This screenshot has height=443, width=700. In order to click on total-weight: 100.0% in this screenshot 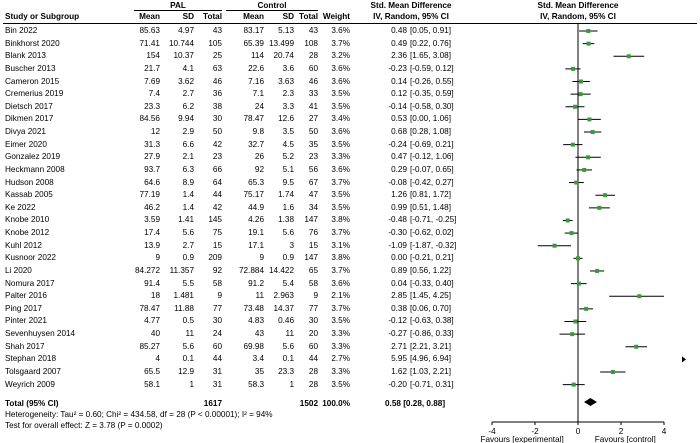, I will do `click(336, 403)`.